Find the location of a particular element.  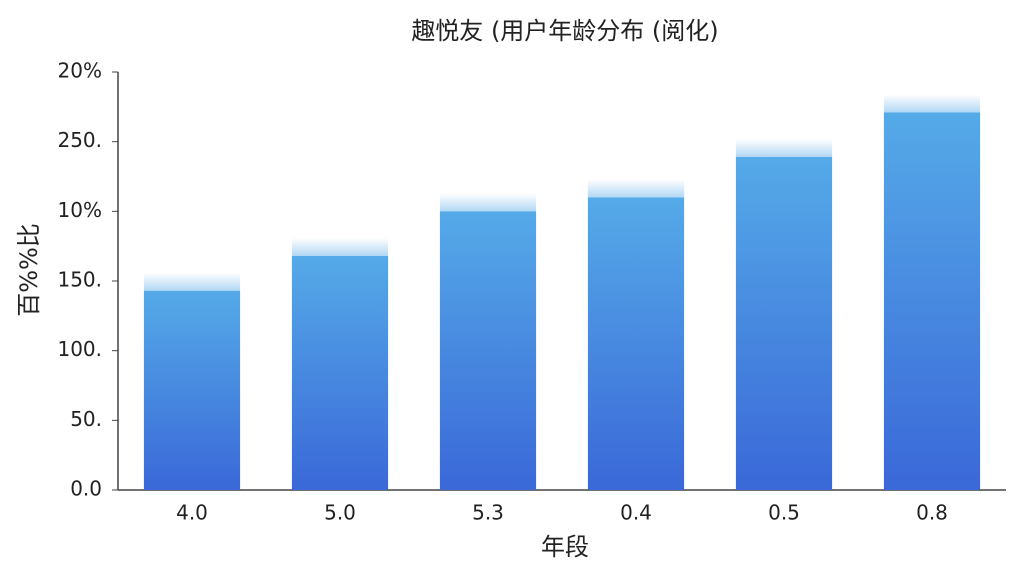

x-tick-label: 0.8 is located at coordinates (932, 513).